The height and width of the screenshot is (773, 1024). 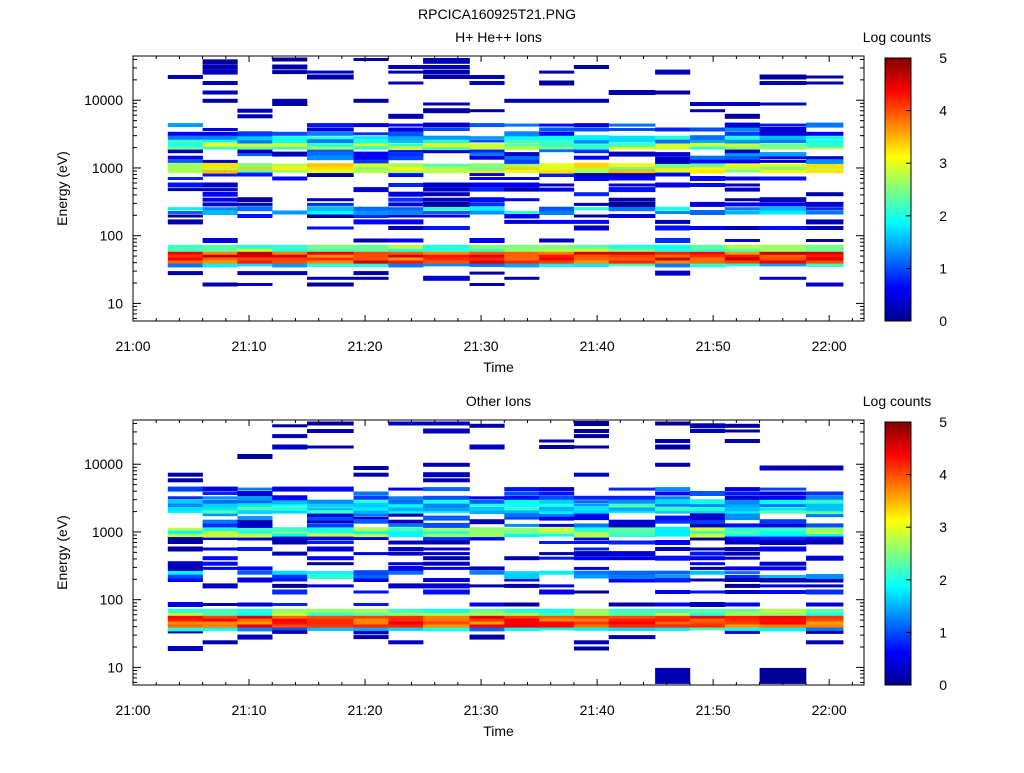 I want to click on x-tick-label: 21:50, so click(x=713, y=346).